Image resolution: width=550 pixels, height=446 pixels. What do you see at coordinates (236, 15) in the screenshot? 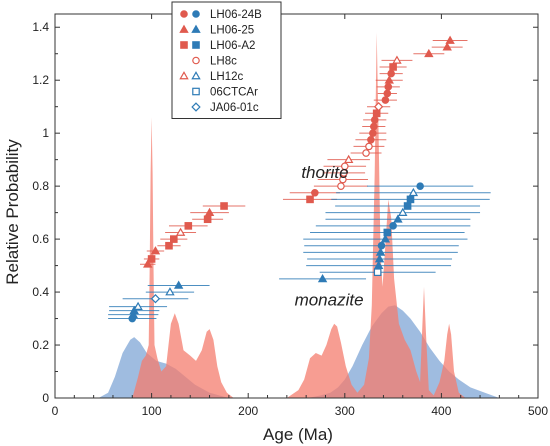
I see `legend-label: LH06-24B` at bounding box center [236, 15].